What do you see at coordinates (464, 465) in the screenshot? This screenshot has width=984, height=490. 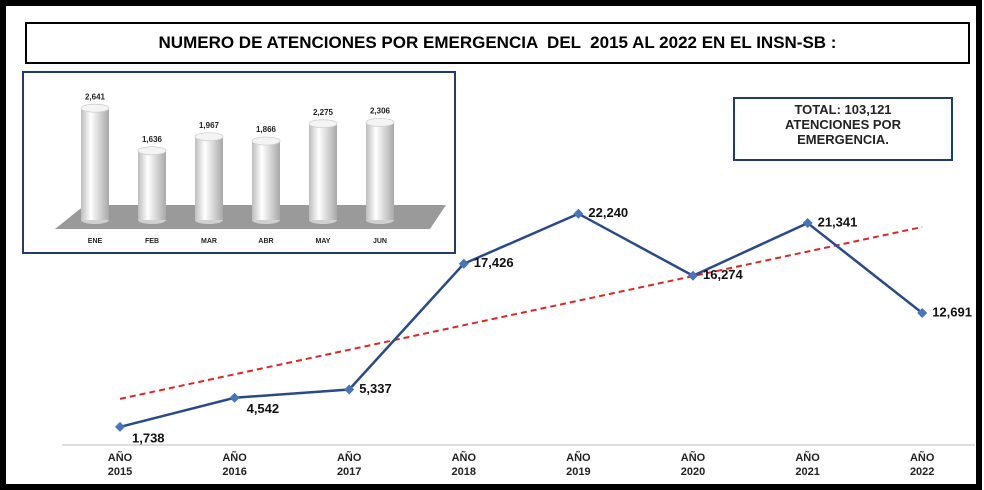 I see `x-tick-label: AÑO 2018` at bounding box center [464, 465].